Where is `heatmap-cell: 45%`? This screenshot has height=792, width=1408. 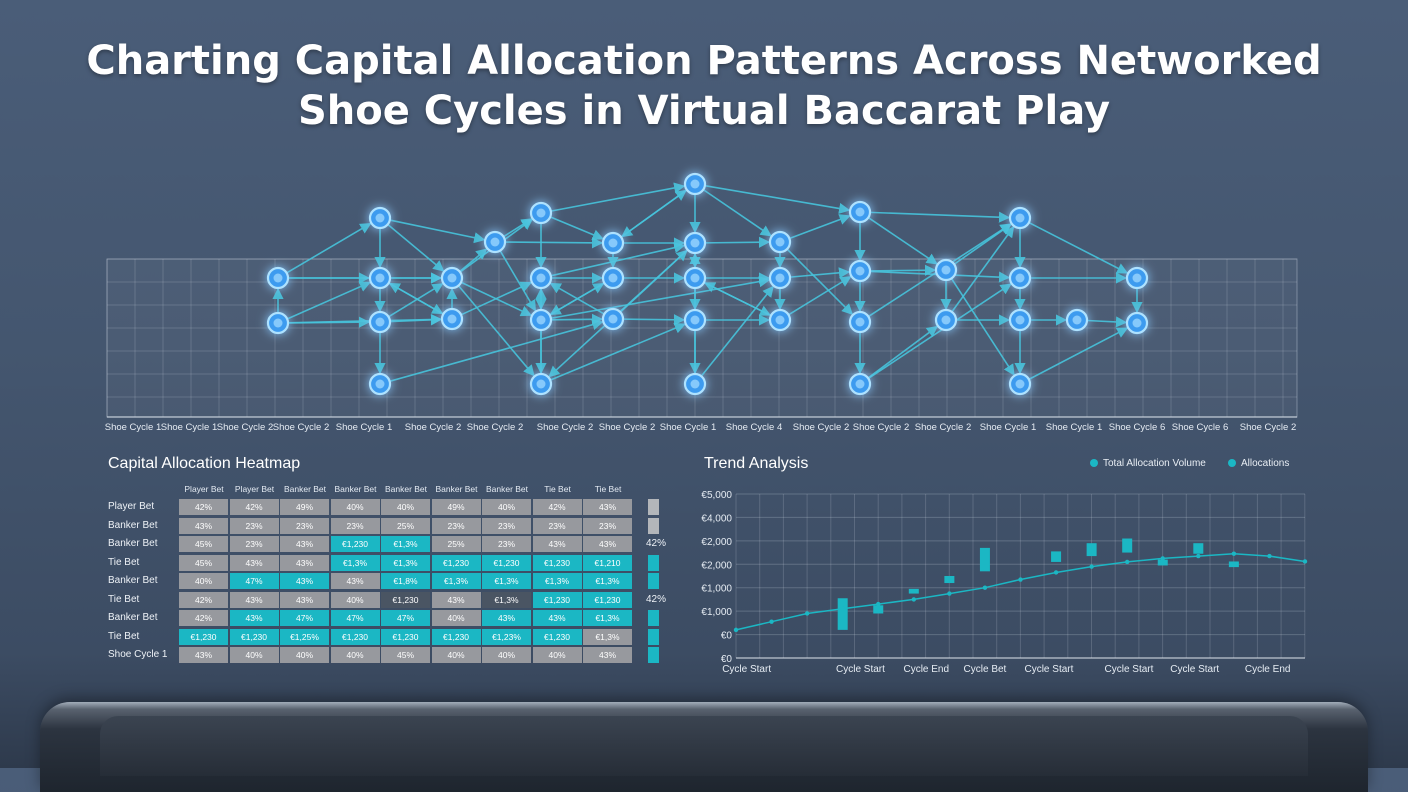 heatmap-cell: 45% is located at coordinates (203, 544).